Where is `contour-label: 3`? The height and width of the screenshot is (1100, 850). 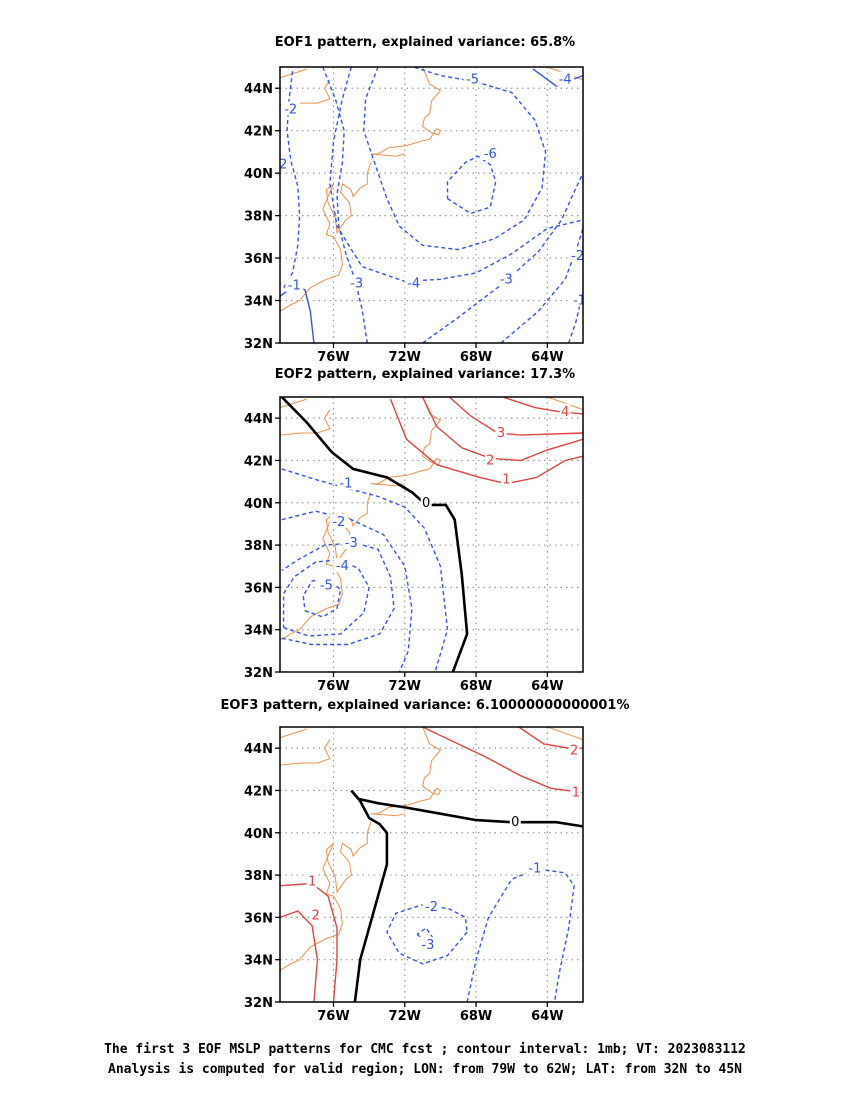 contour-label: 3 is located at coordinates (501, 433).